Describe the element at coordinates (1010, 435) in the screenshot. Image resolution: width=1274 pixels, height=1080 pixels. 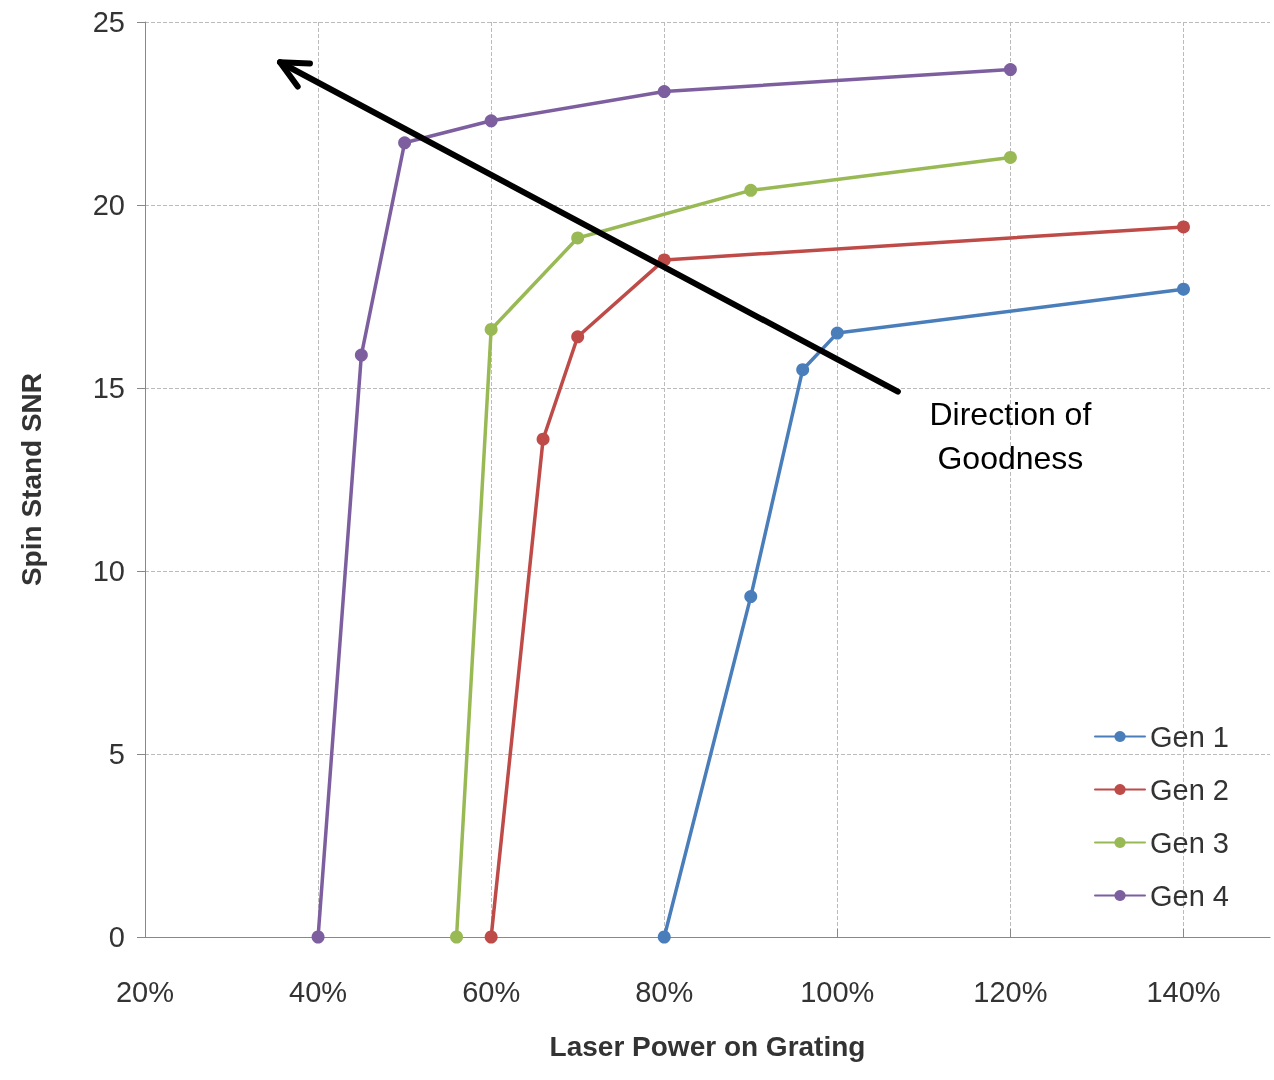
I see `annotation: Direction of Goodness` at that location.